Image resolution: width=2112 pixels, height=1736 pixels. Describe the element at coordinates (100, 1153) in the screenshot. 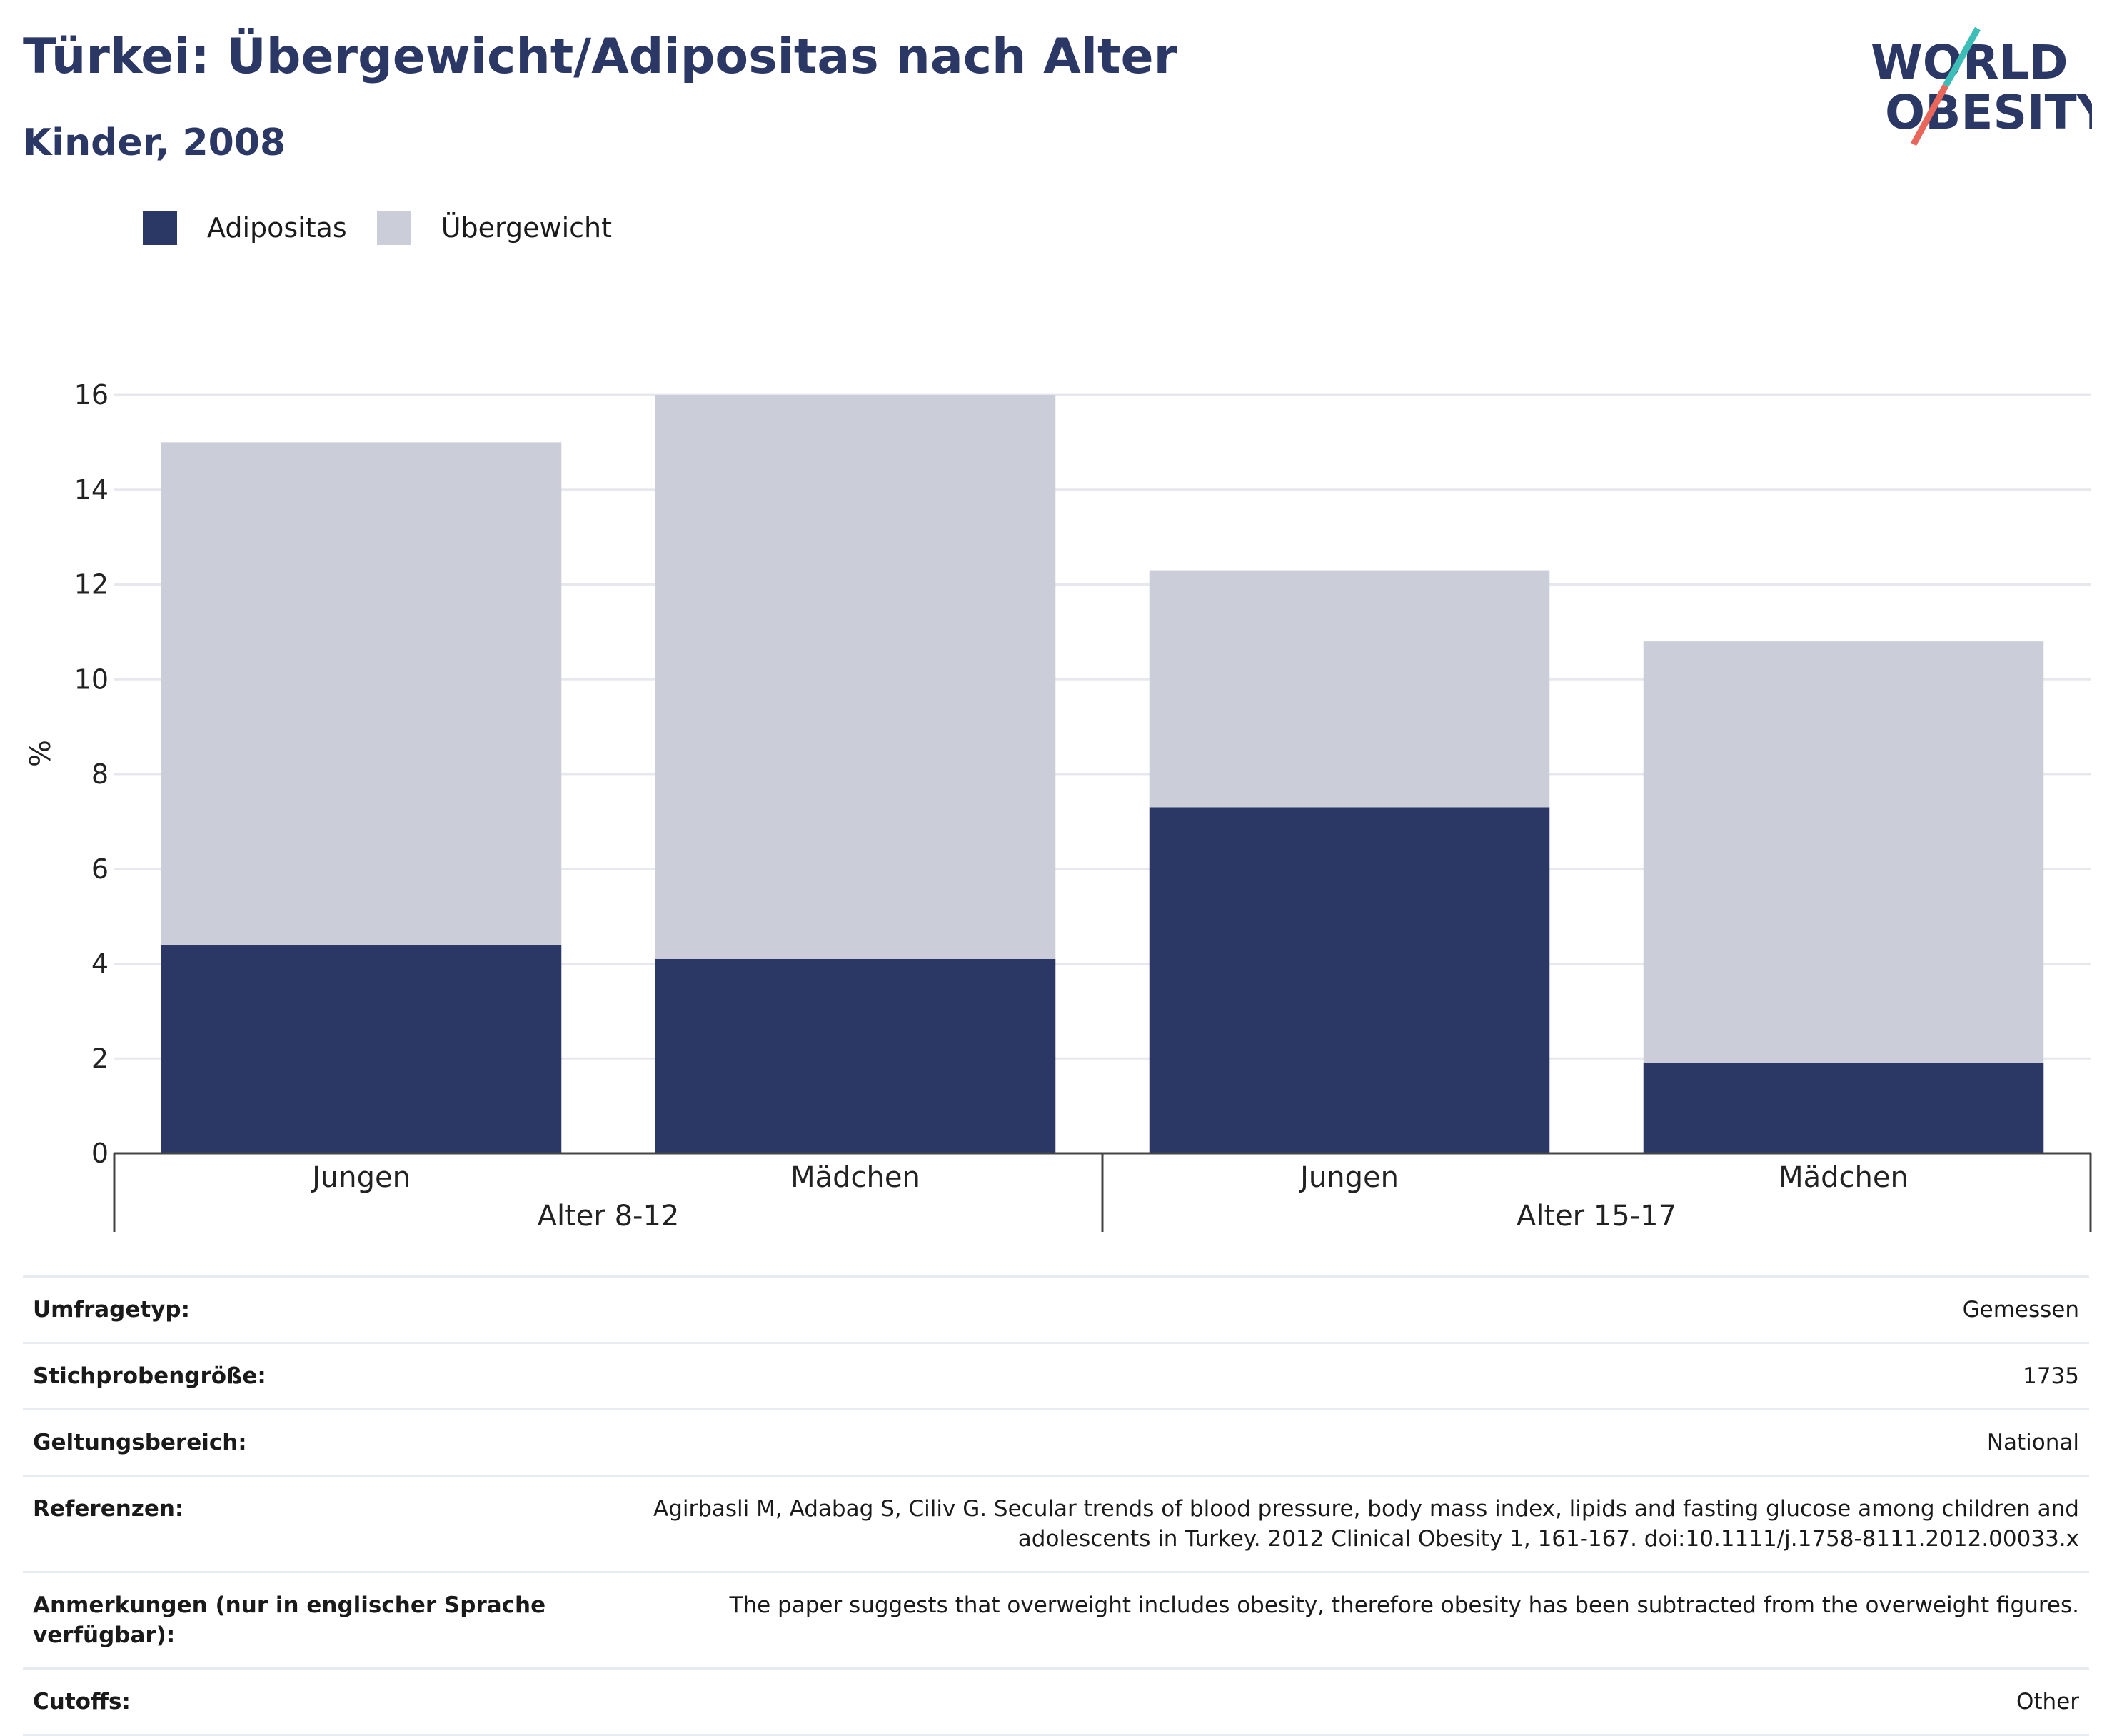

I see `y-tick-label: 0` at that location.